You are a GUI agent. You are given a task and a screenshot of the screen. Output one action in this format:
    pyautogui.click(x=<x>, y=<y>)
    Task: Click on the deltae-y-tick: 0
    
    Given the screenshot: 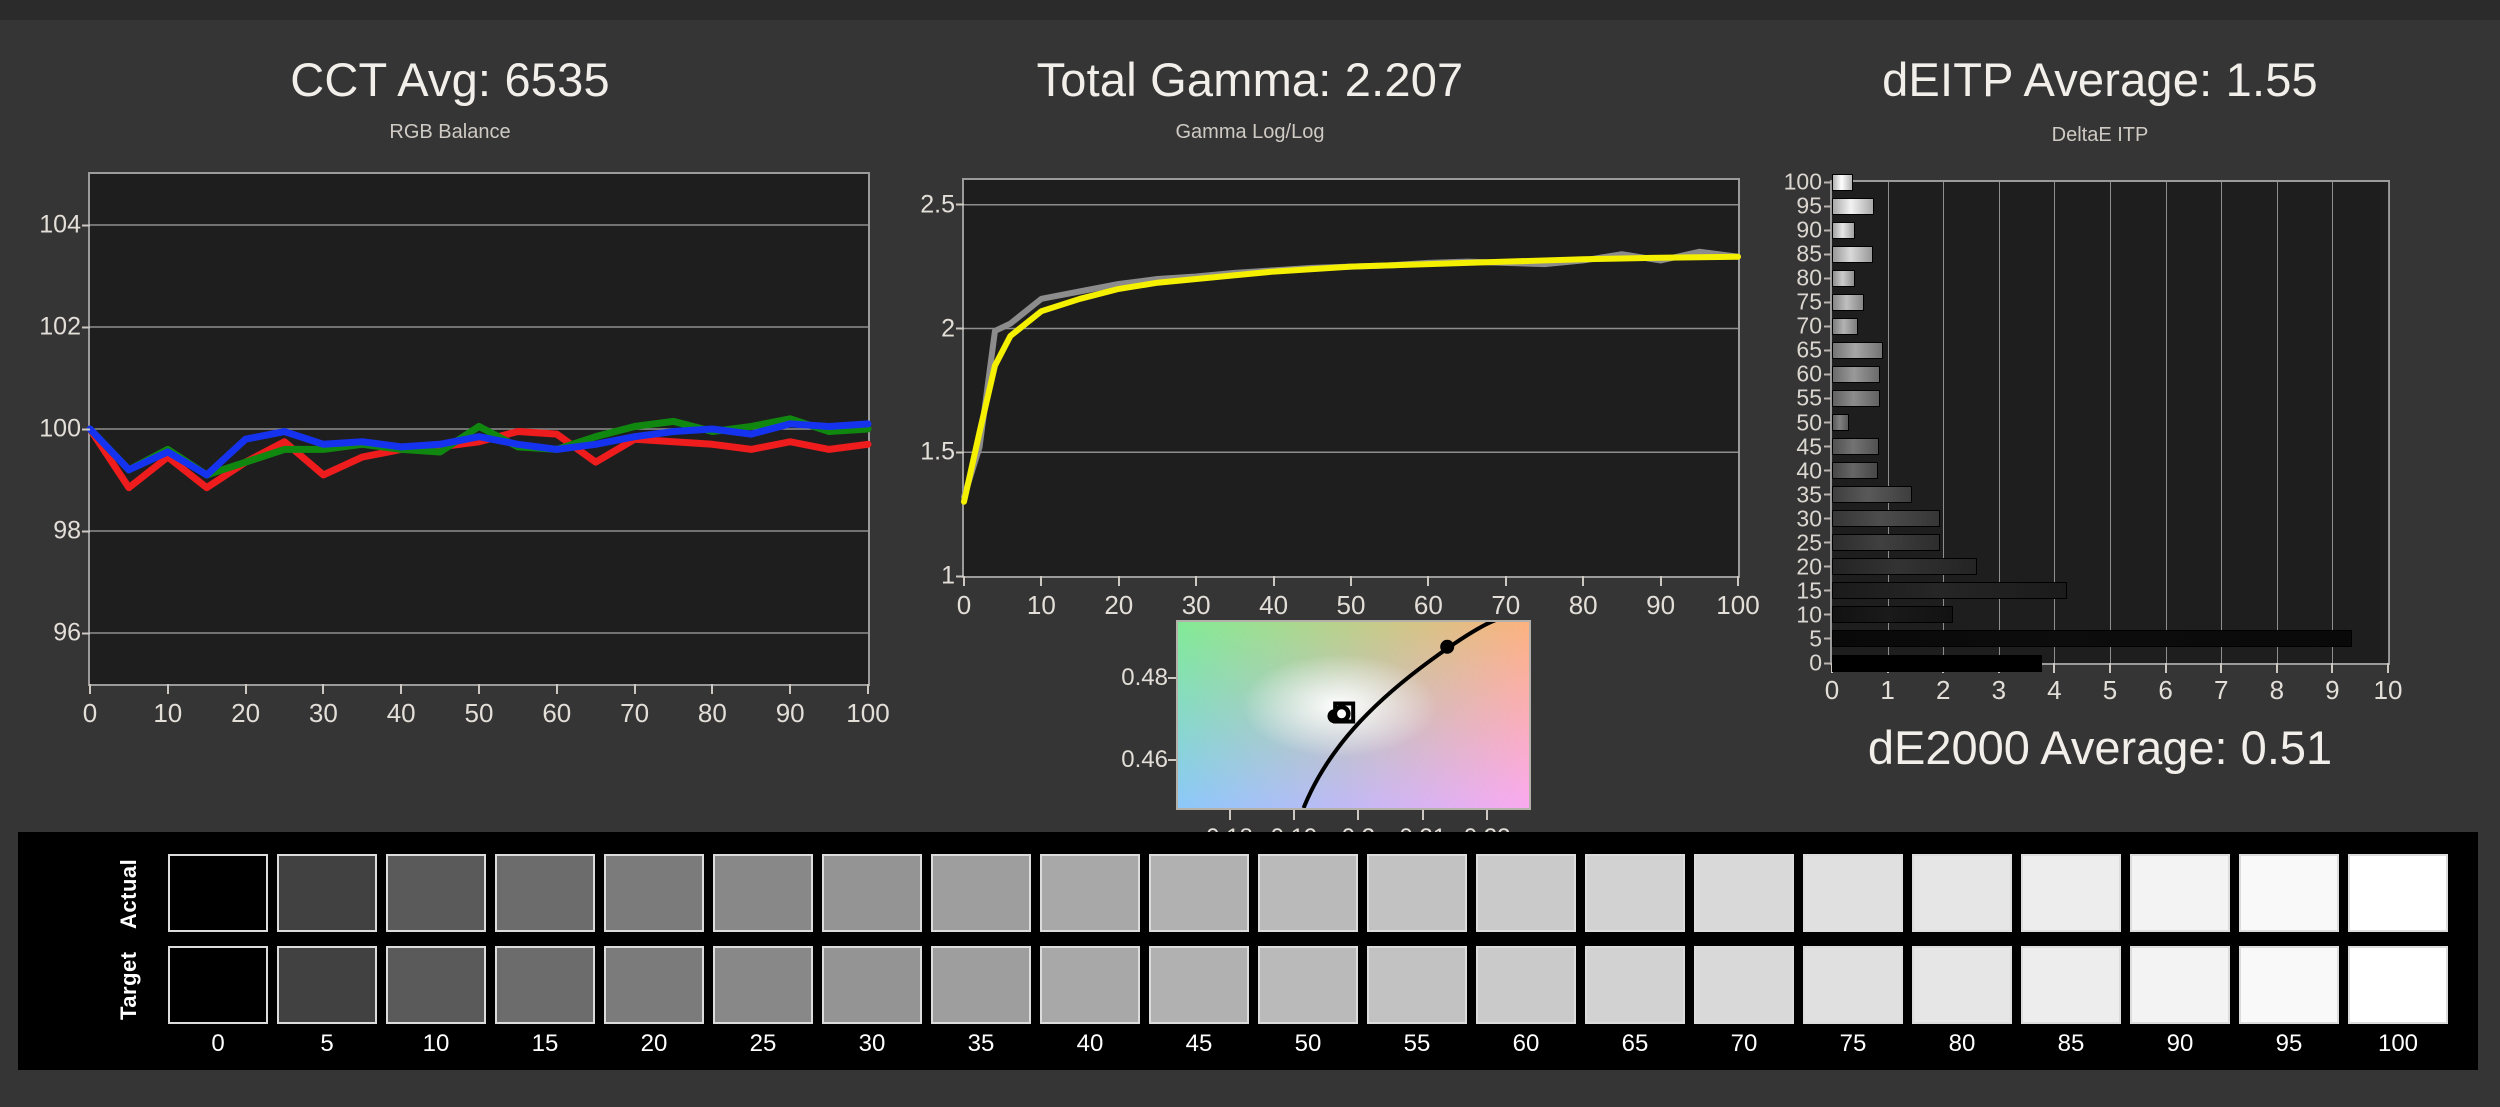 What is the action you would take?
    pyautogui.click(x=1820, y=663)
    